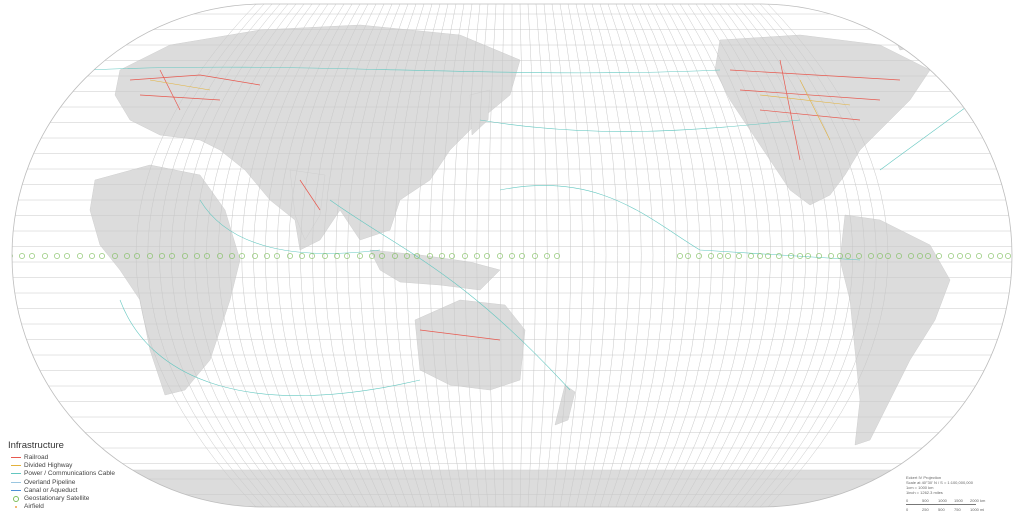  What do you see at coordinates (108, 482) in the screenshot?
I see `legend-item: Overland Pipeline` at bounding box center [108, 482].